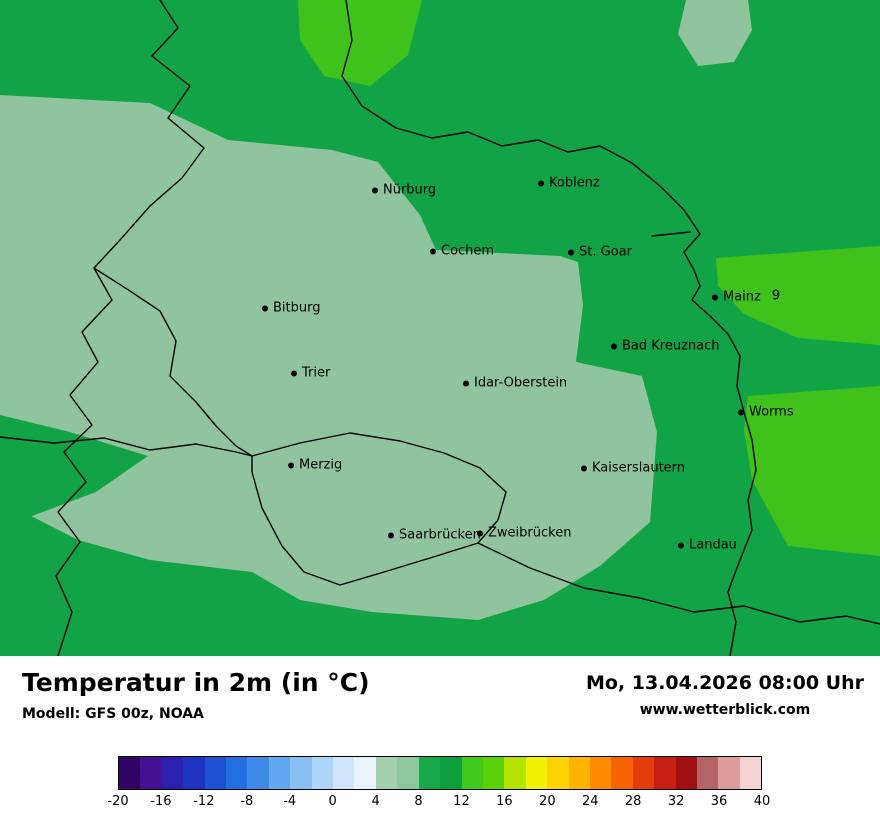 This screenshot has width=880, height=830. I want to click on city-label: Nürburg, so click(410, 190).